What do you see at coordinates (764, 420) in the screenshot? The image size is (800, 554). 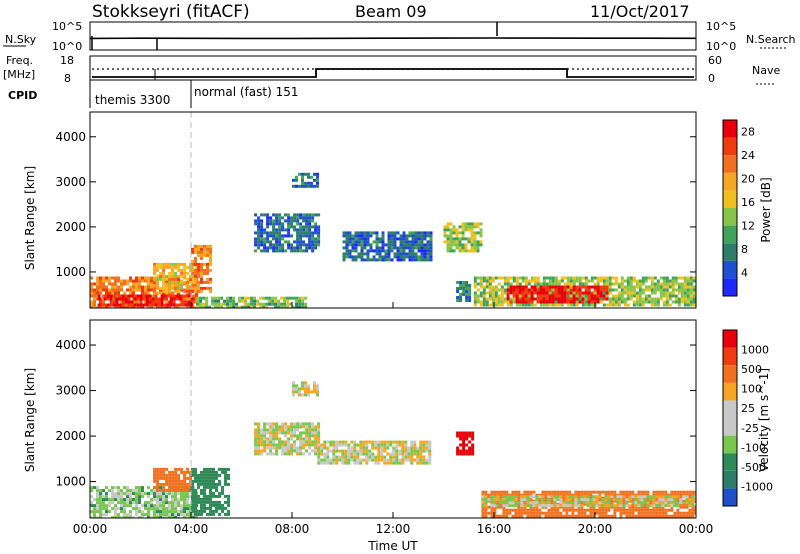 I see `velocity-colorbar-label: Velocity [m s^-1]` at bounding box center [764, 420].